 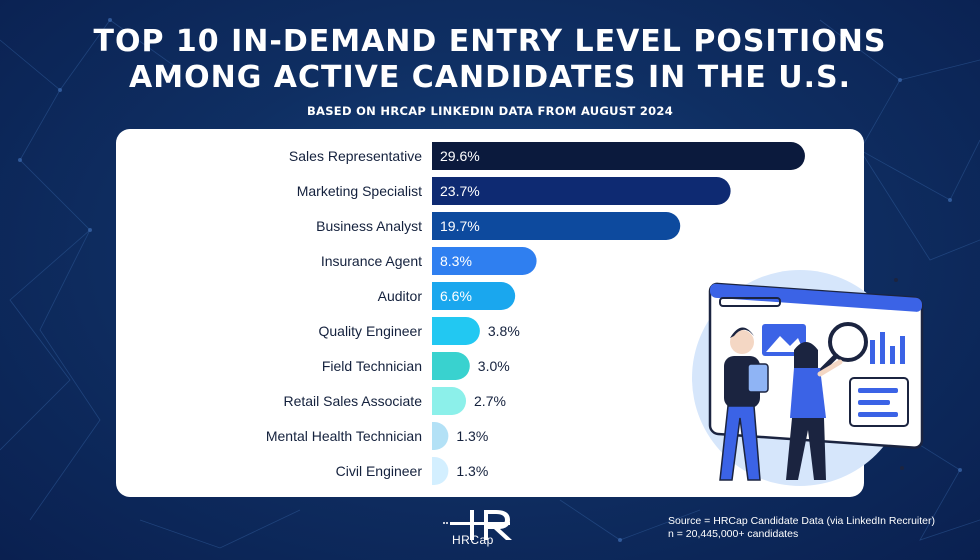 I want to click on category-label: Business Analyst, so click(x=369, y=226).